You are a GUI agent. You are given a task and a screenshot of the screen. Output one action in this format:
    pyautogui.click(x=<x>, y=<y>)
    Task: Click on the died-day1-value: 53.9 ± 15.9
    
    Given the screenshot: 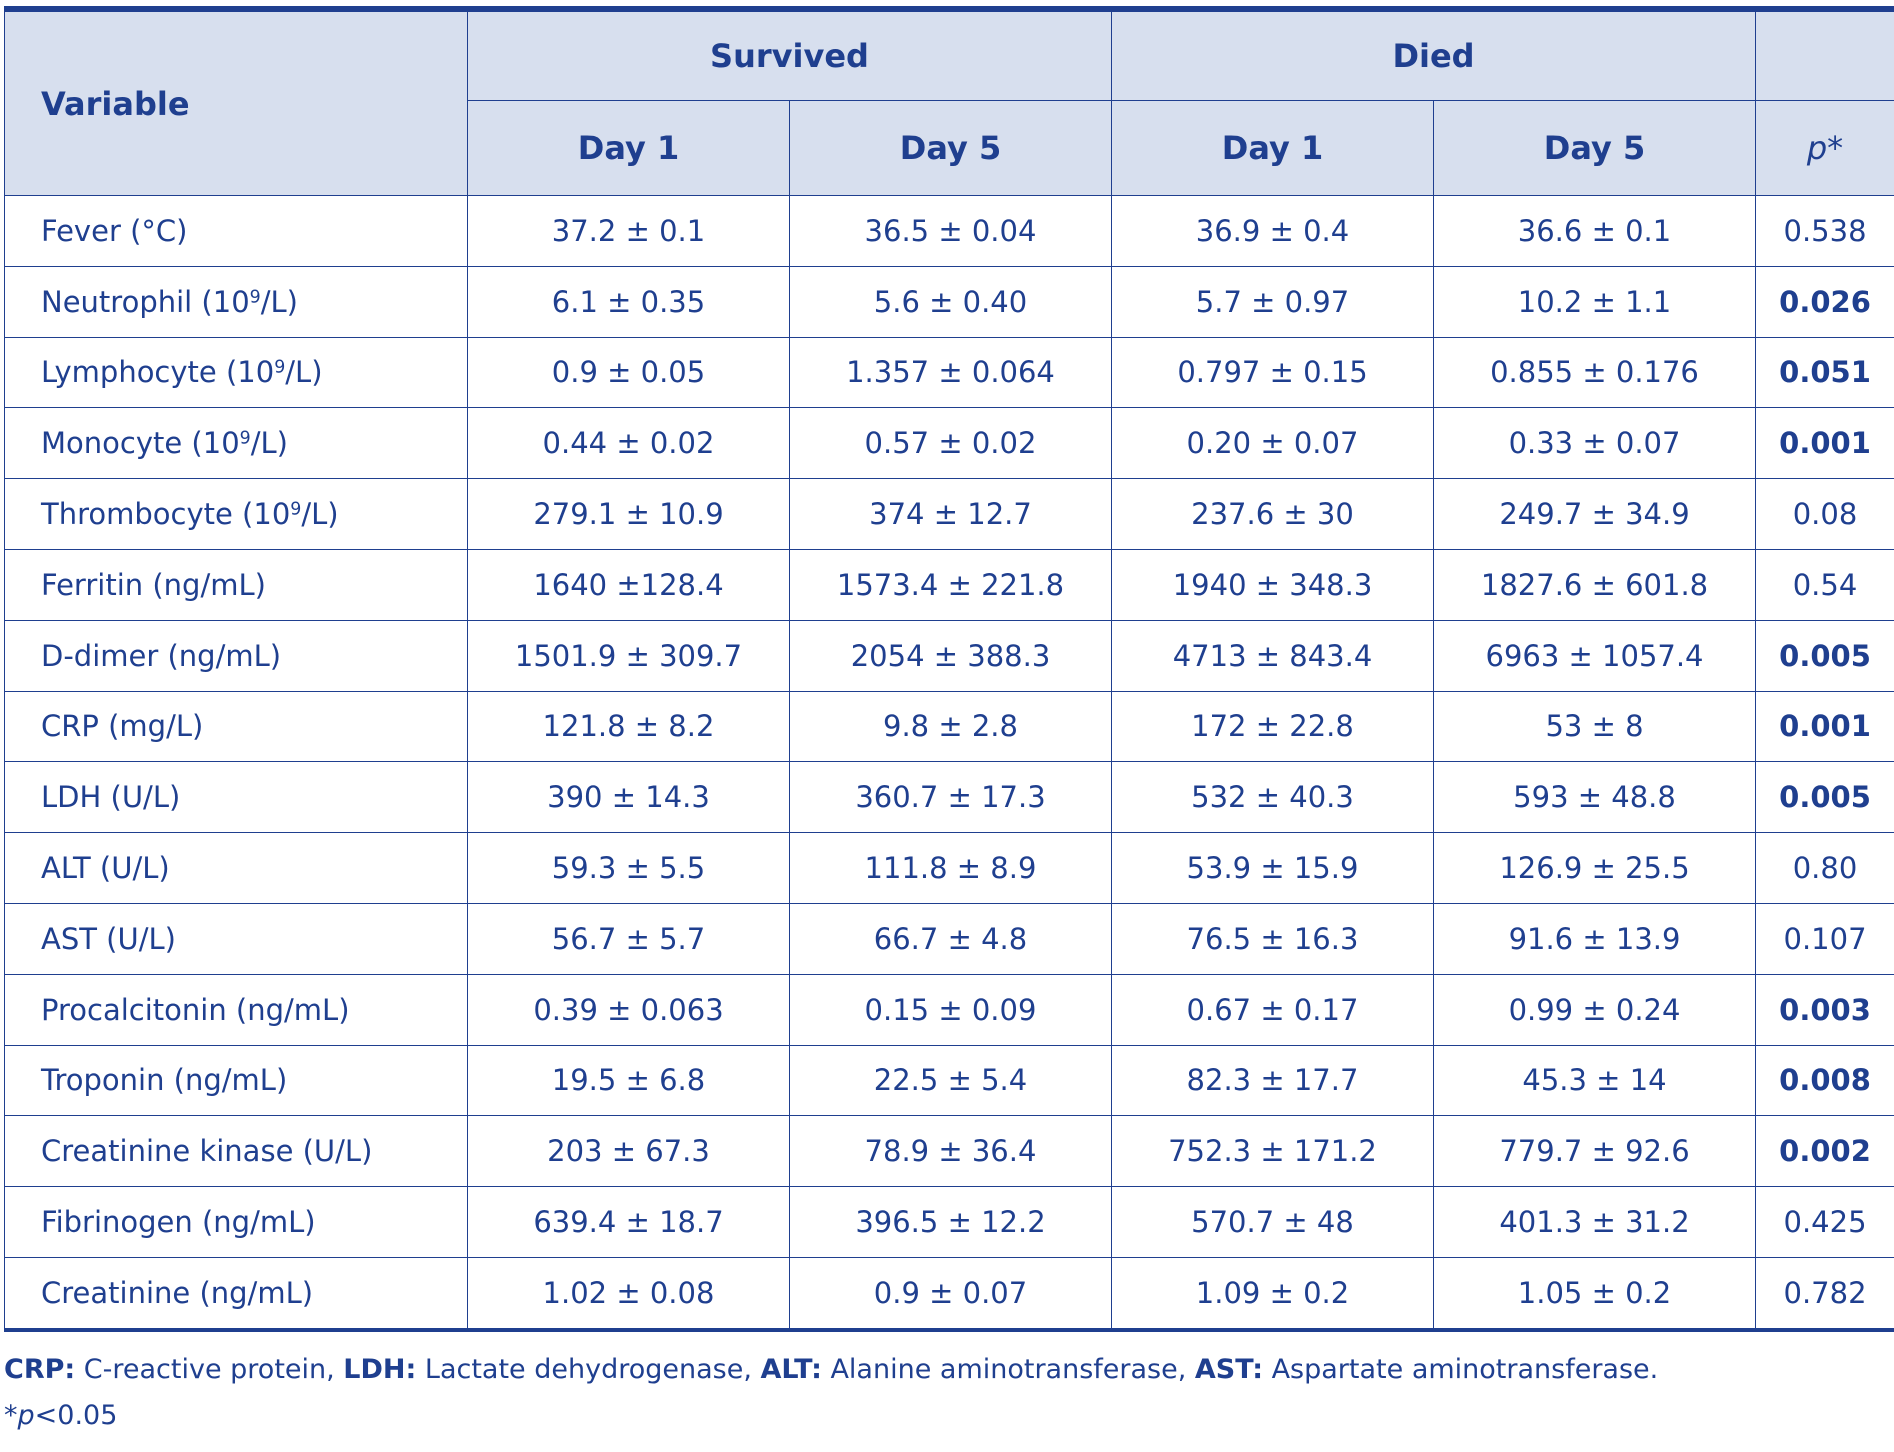 What is the action you would take?
    pyautogui.click(x=1272, y=868)
    